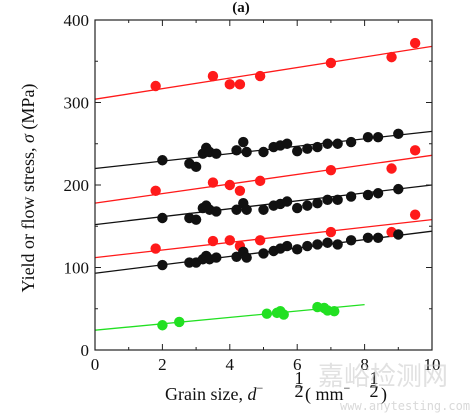 The width and height of the screenshot is (470, 417). Describe the element at coordinates (206, 394) in the screenshot. I see `x-axis-text: Grain size,` at that location.